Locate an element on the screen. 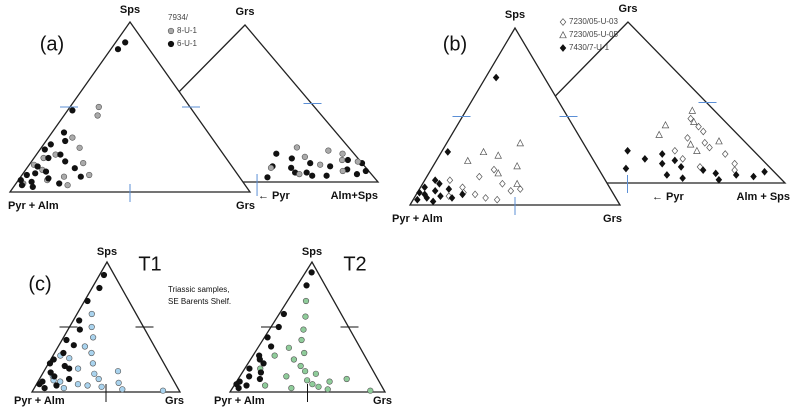 The width and height of the screenshot is (800, 408). annotation: Triassic samples, is located at coordinates (199, 289).